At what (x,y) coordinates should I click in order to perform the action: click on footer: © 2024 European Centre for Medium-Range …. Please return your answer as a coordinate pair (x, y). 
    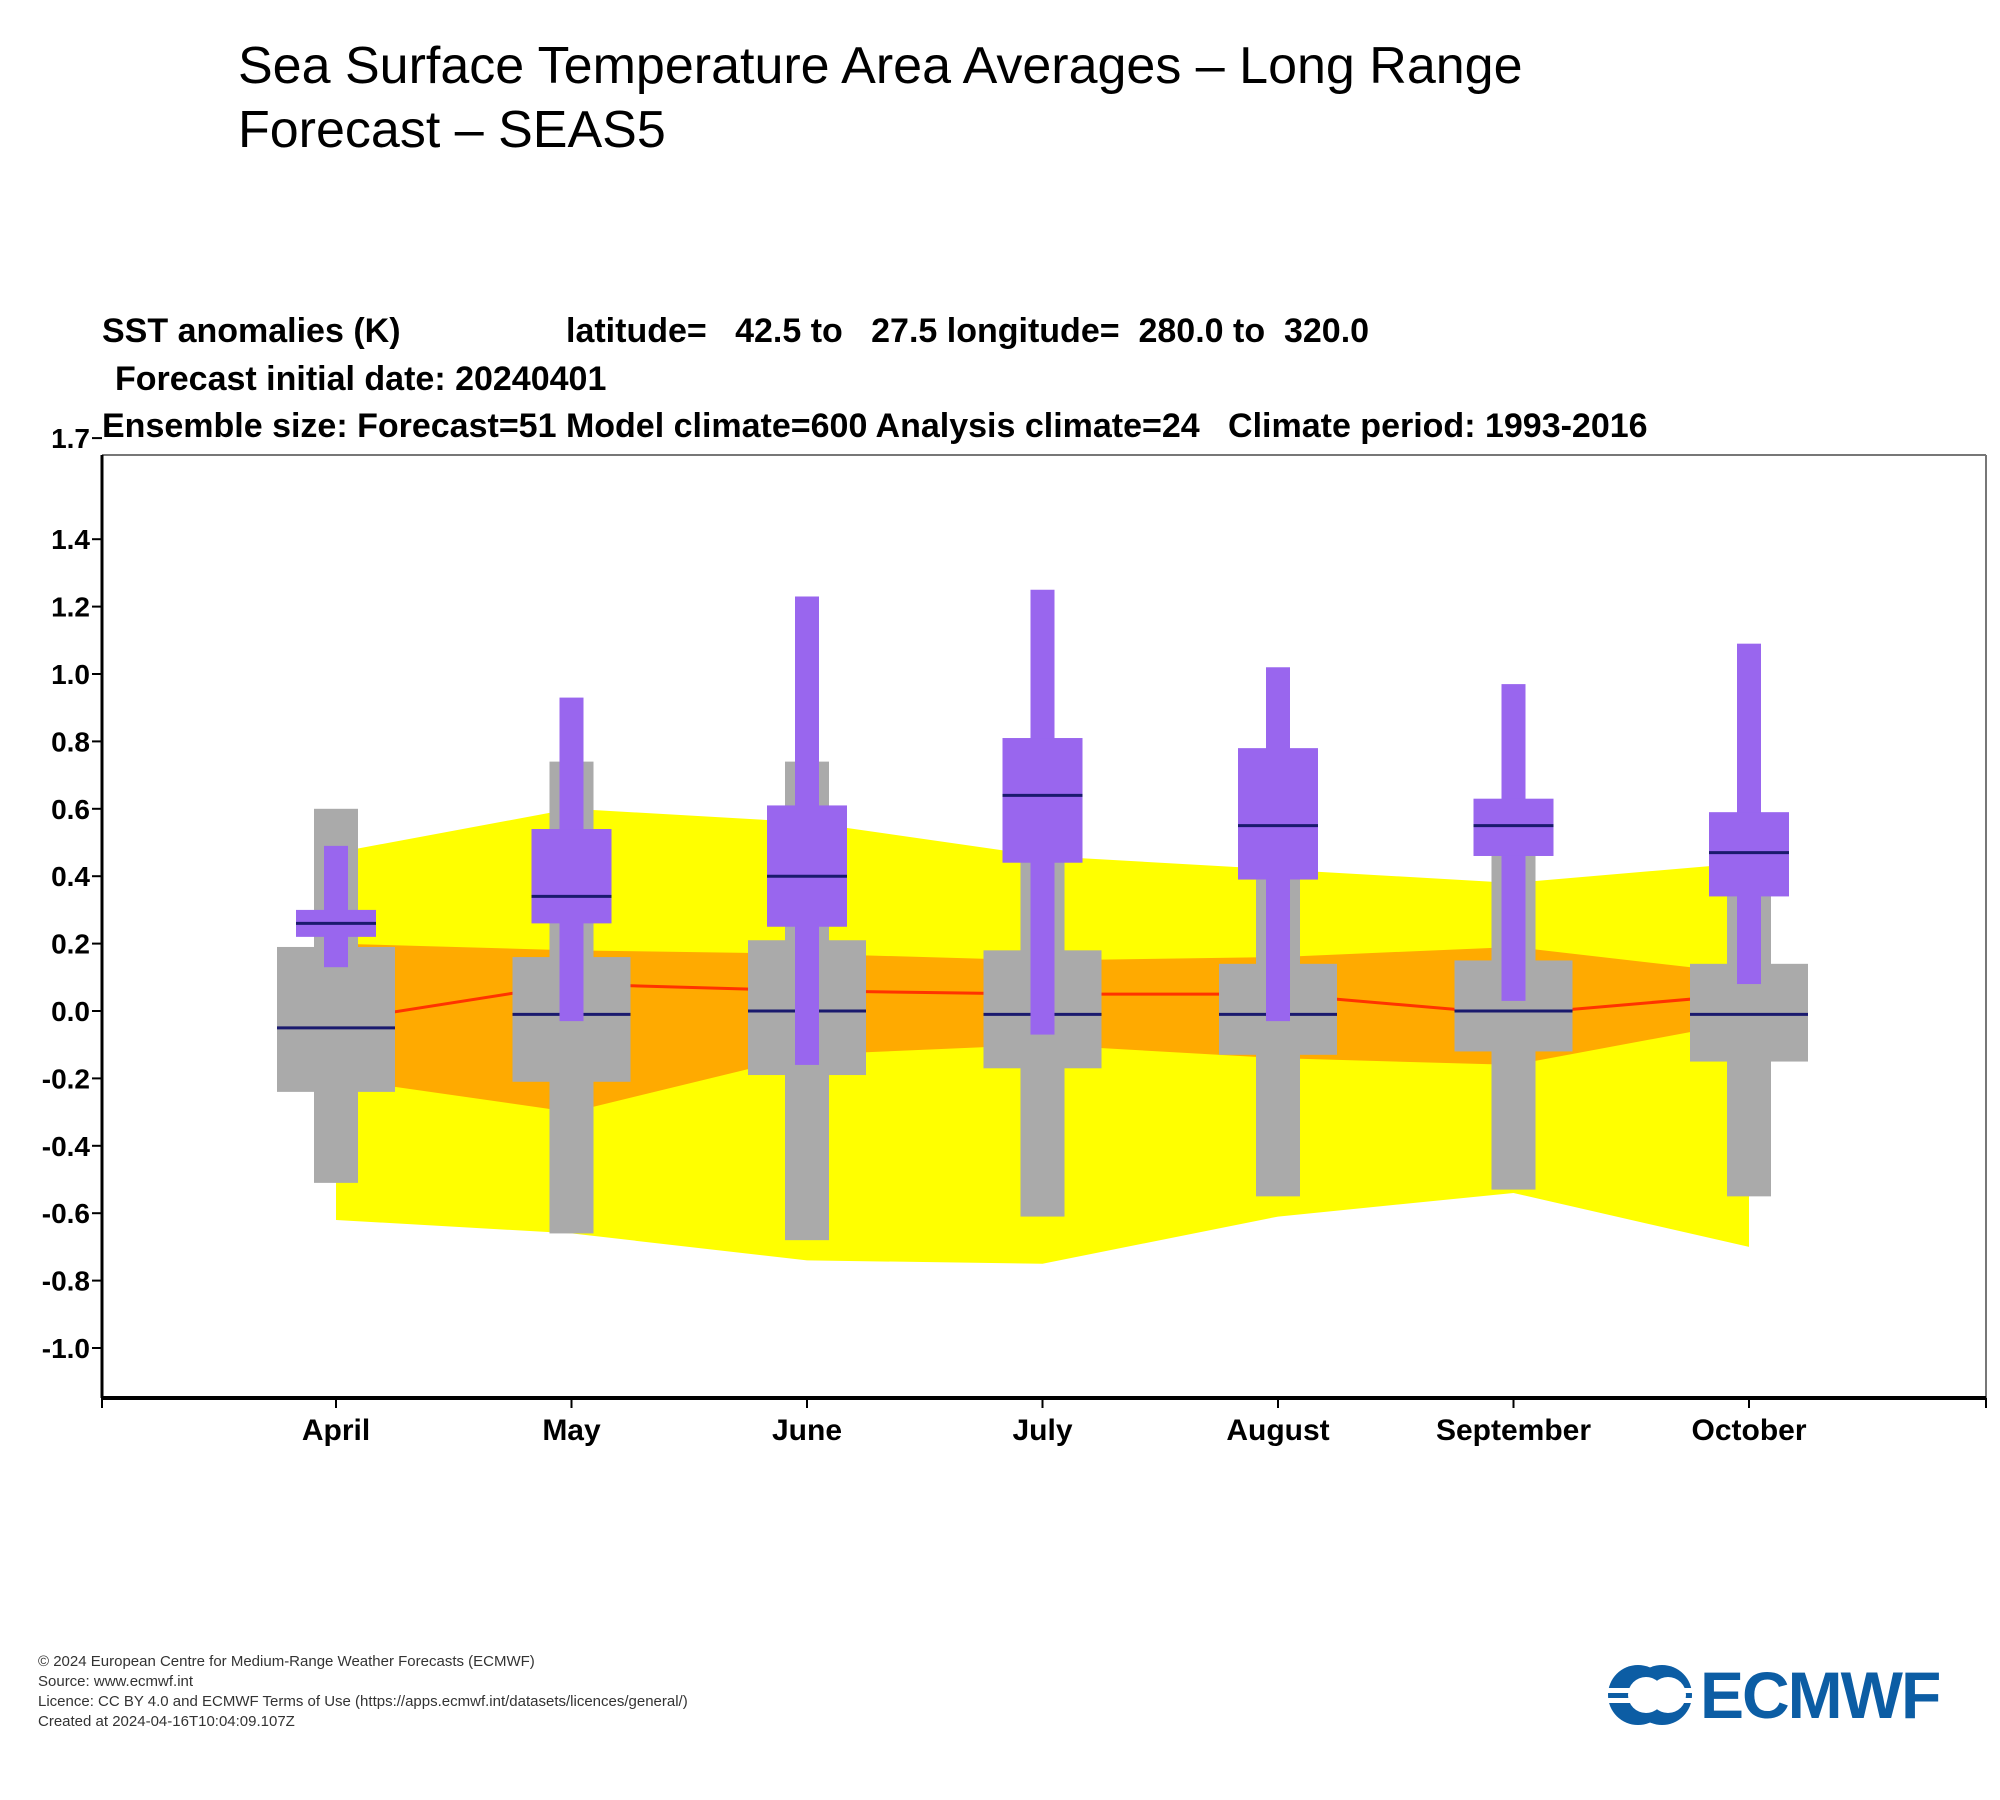
    Looking at the image, I should click on (363, 1692).